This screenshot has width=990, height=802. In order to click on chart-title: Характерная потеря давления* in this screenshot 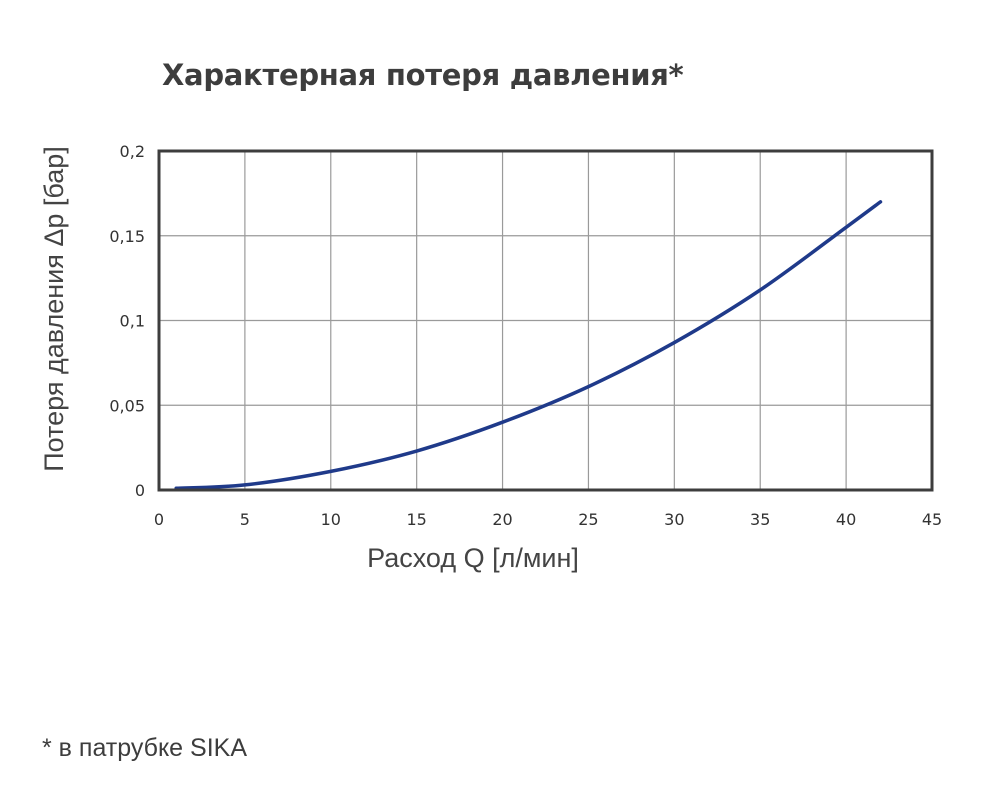, I will do `click(423, 75)`.